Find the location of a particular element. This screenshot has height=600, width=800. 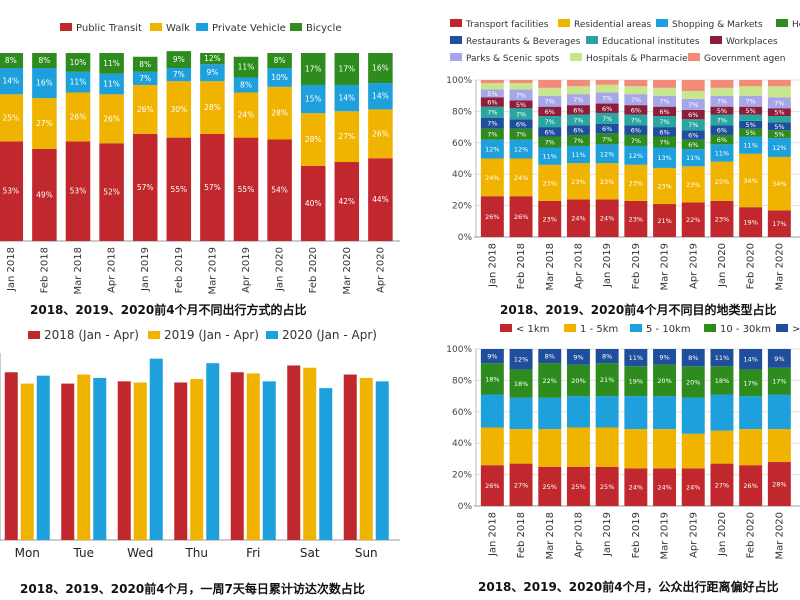

x-tick-label: Apr 2018 is located at coordinates (112, 270).